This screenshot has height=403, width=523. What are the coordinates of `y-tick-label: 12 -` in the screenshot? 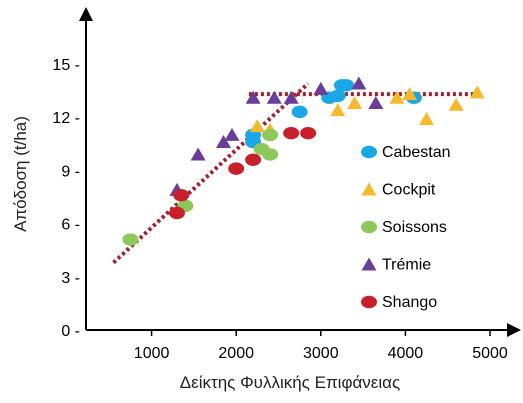 It's located at (66, 118).